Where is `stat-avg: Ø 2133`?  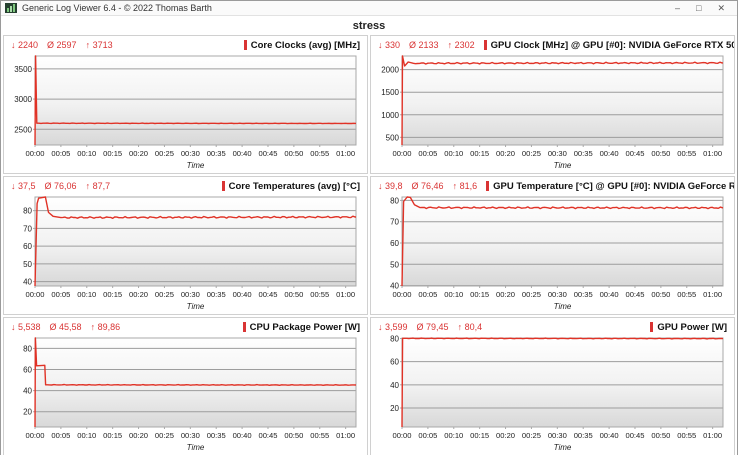 stat-avg: Ø 2133 is located at coordinates (424, 45).